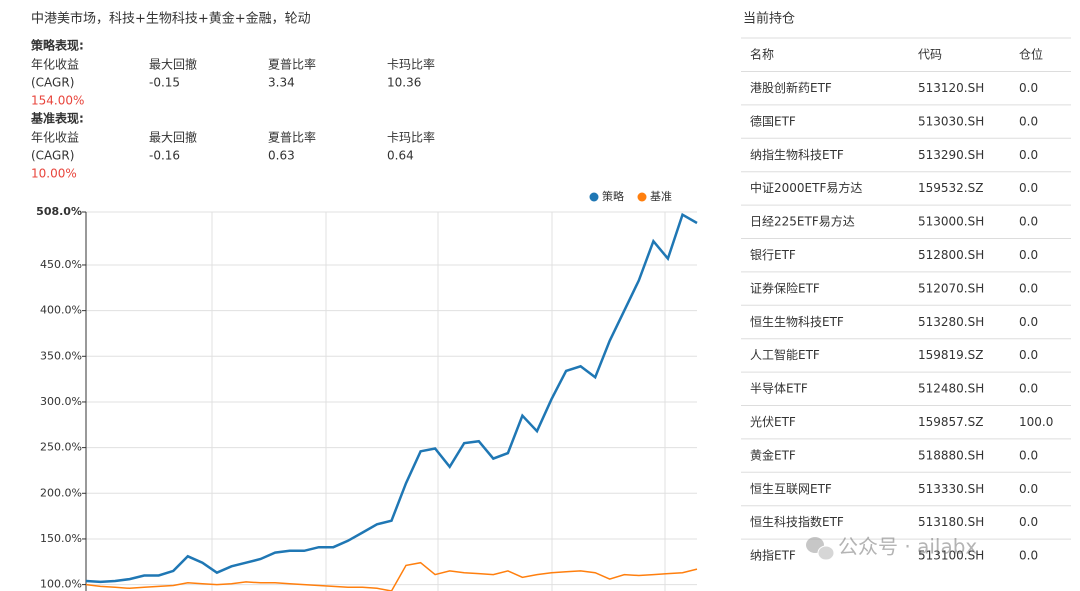 The width and height of the screenshot is (1080, 591). Describe the element at coordinates (773, 454) in the screenshot. I see `table-cell: 黄金ETF` at that location.